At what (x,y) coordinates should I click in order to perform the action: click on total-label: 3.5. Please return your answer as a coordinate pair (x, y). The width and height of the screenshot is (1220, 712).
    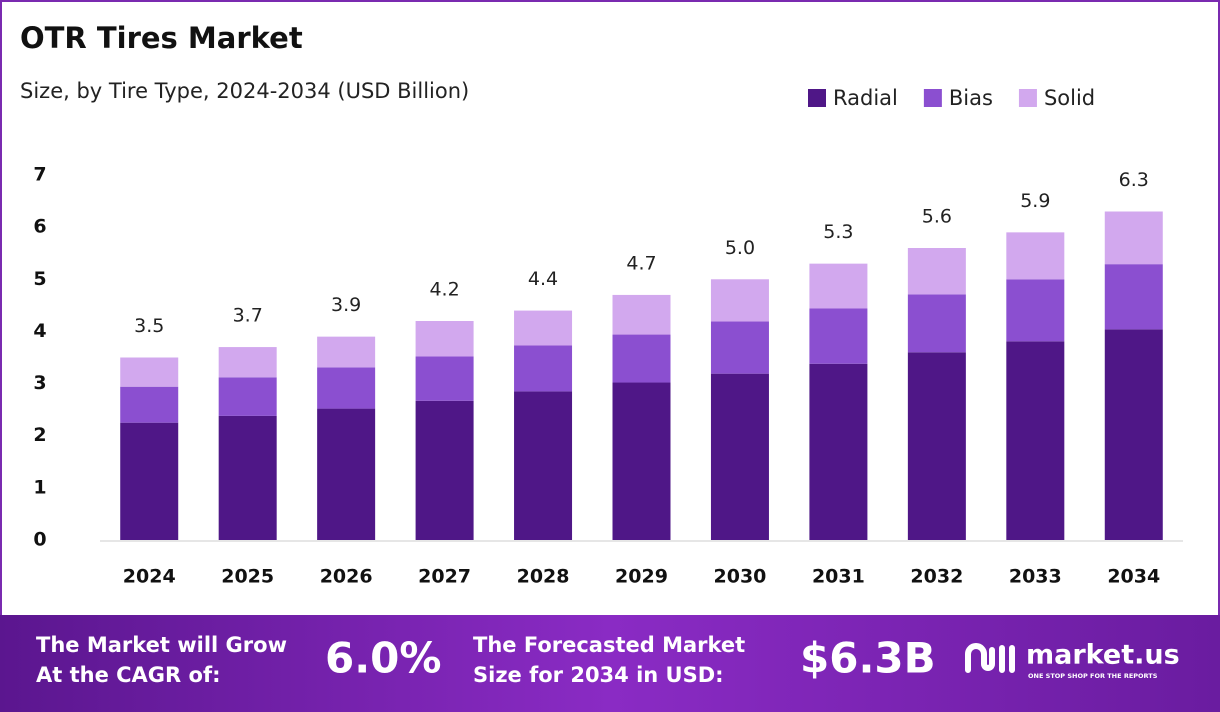
    Looking at the image, I should click on (149, 326).